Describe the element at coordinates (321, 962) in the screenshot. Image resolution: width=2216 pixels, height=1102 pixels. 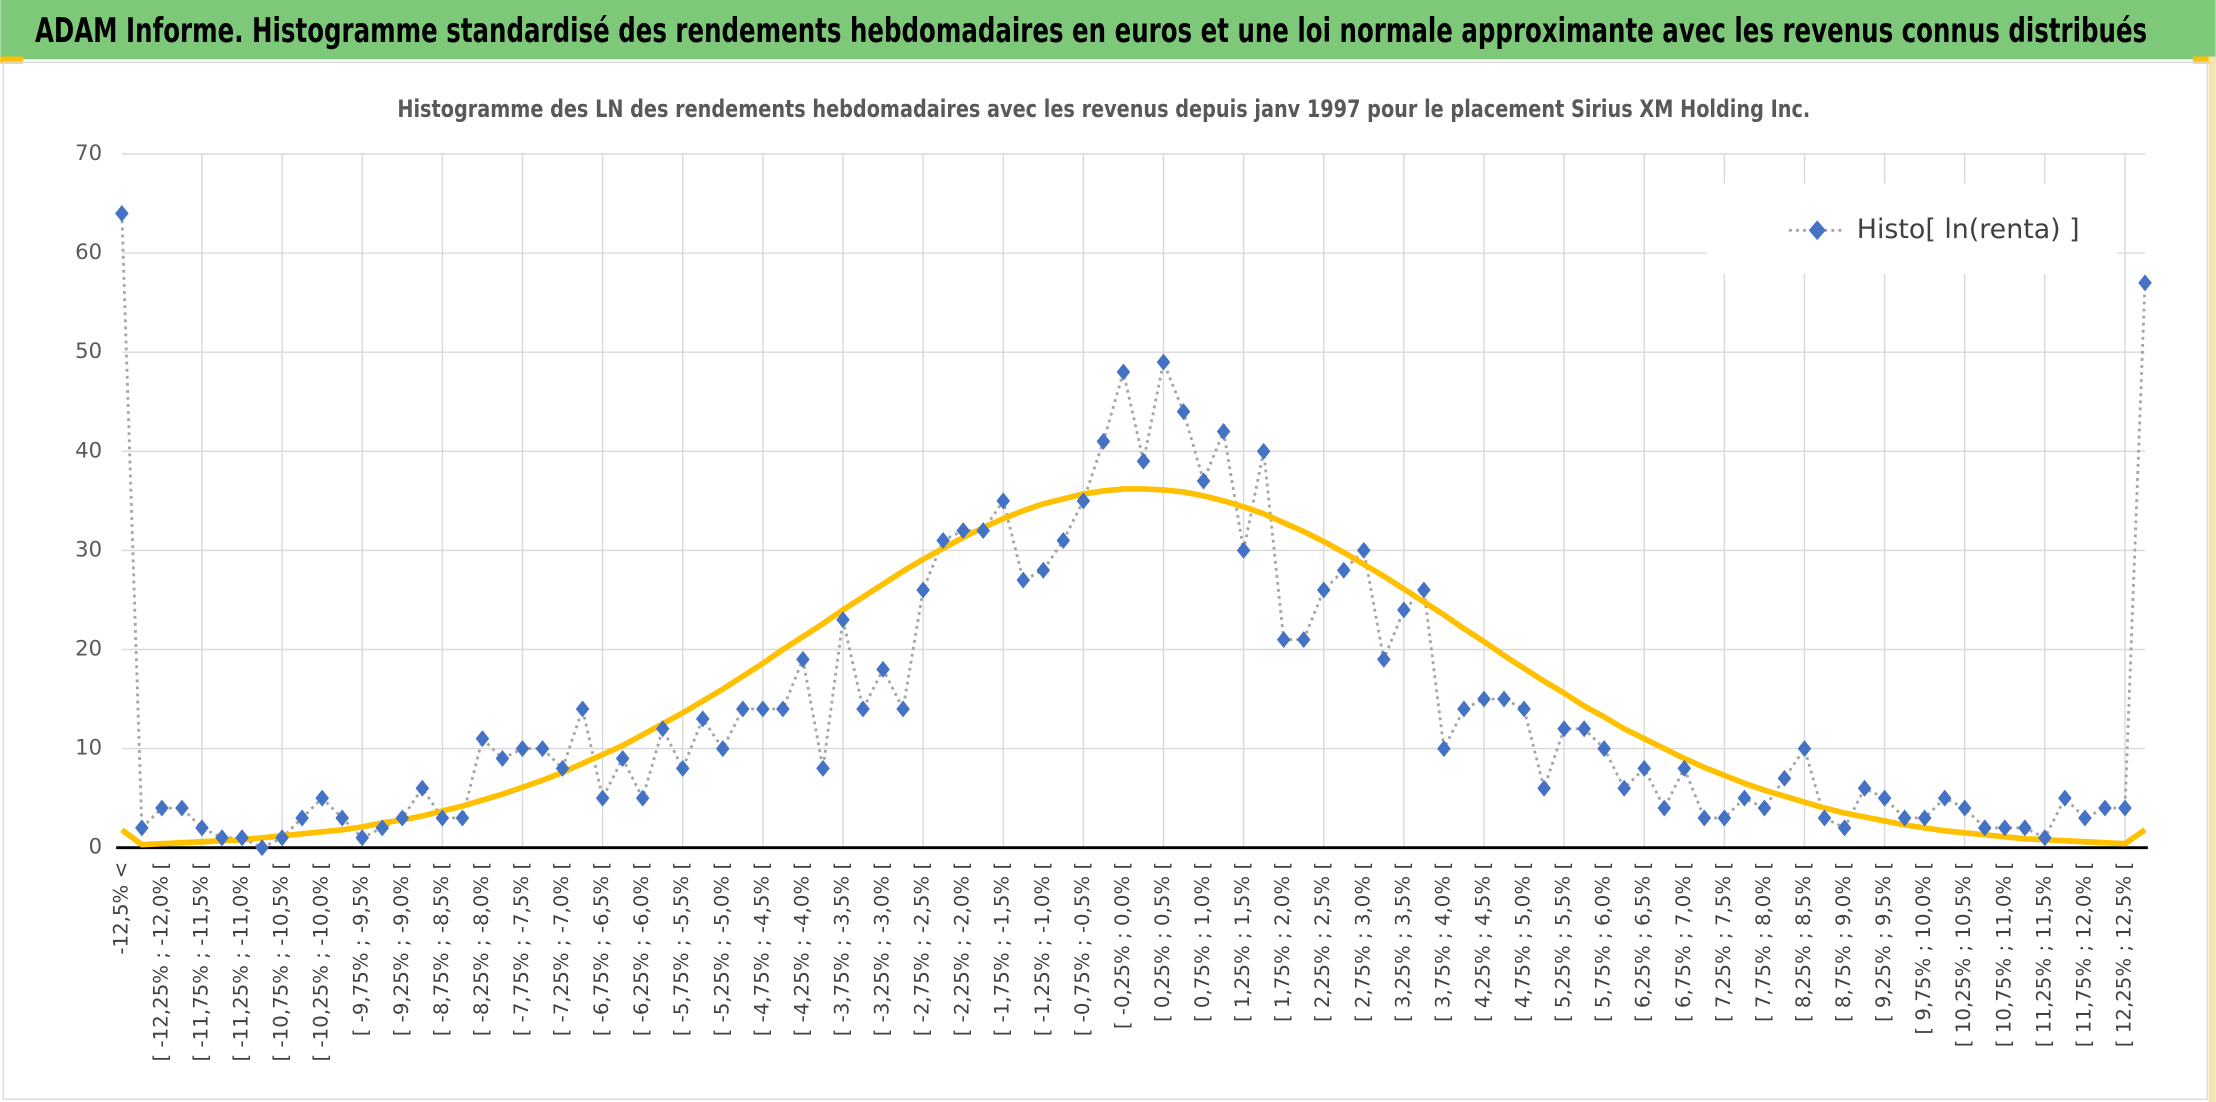
I see `x-tick-label: [ -10,25% ; -10,0% [` at that location.